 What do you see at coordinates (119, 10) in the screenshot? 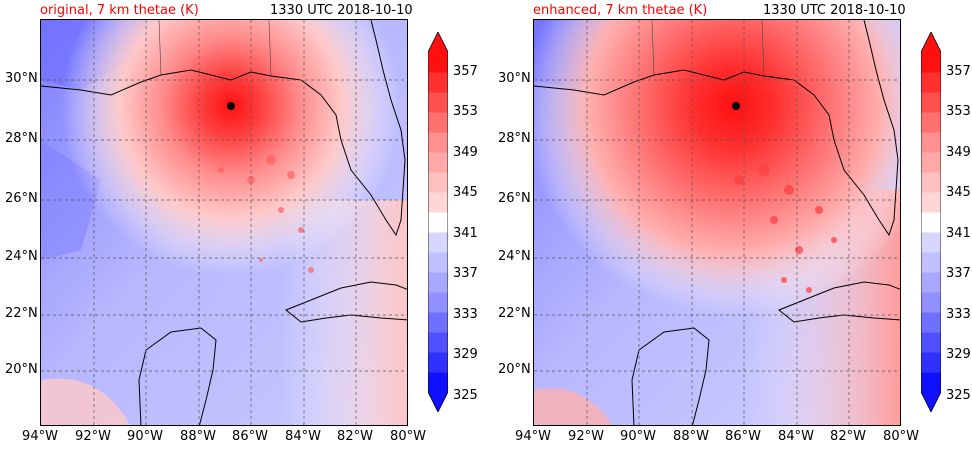
I see `panel-title: original, 7 km thetae (K)` at bounding box center [119, 10].